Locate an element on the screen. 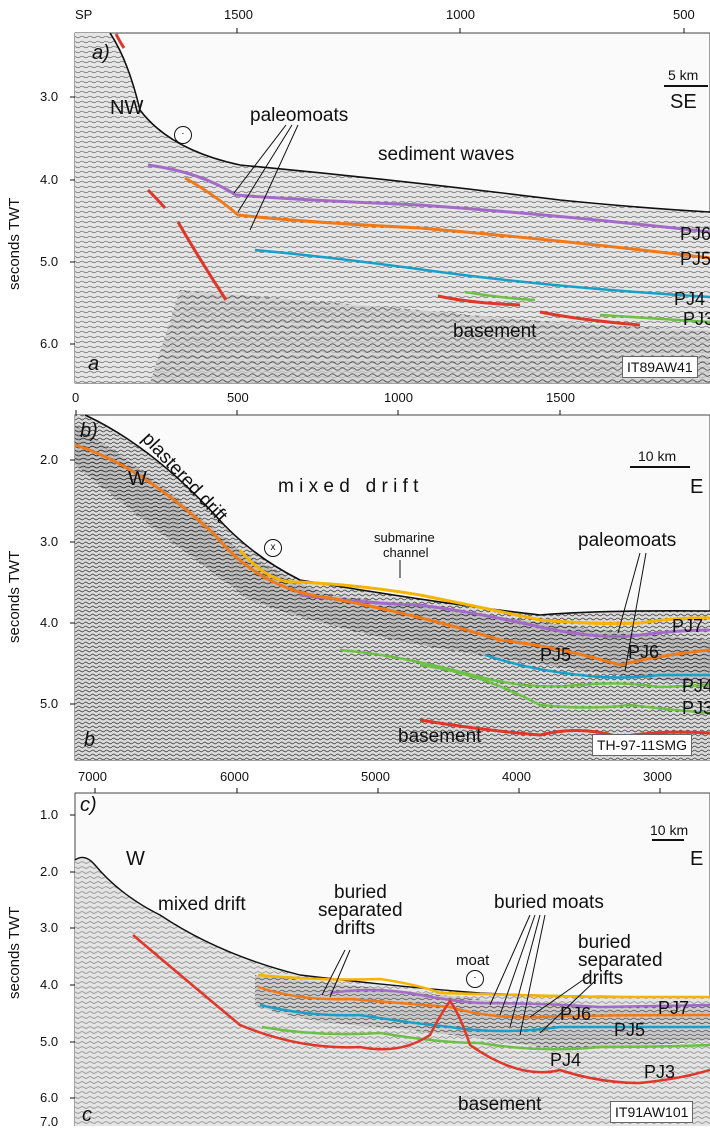  panel-c-flow-symbol-icon: ⋅ is located at coordinates (475, 979).